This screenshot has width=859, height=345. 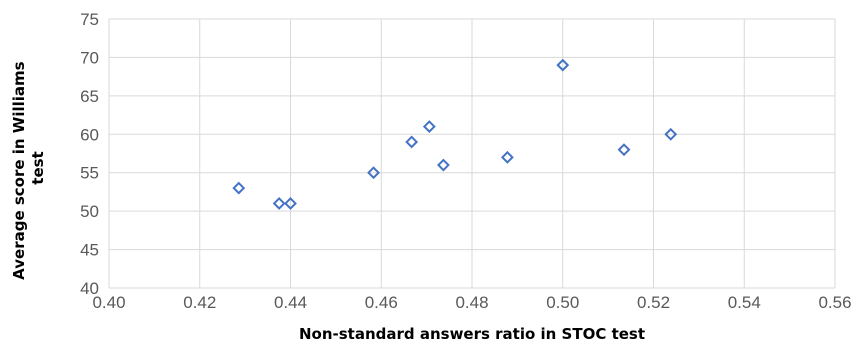 What do you see at coordinates (89, 288) in the screenshot?
I see `y-tick-label: 40` at bounding box center [89, 288].